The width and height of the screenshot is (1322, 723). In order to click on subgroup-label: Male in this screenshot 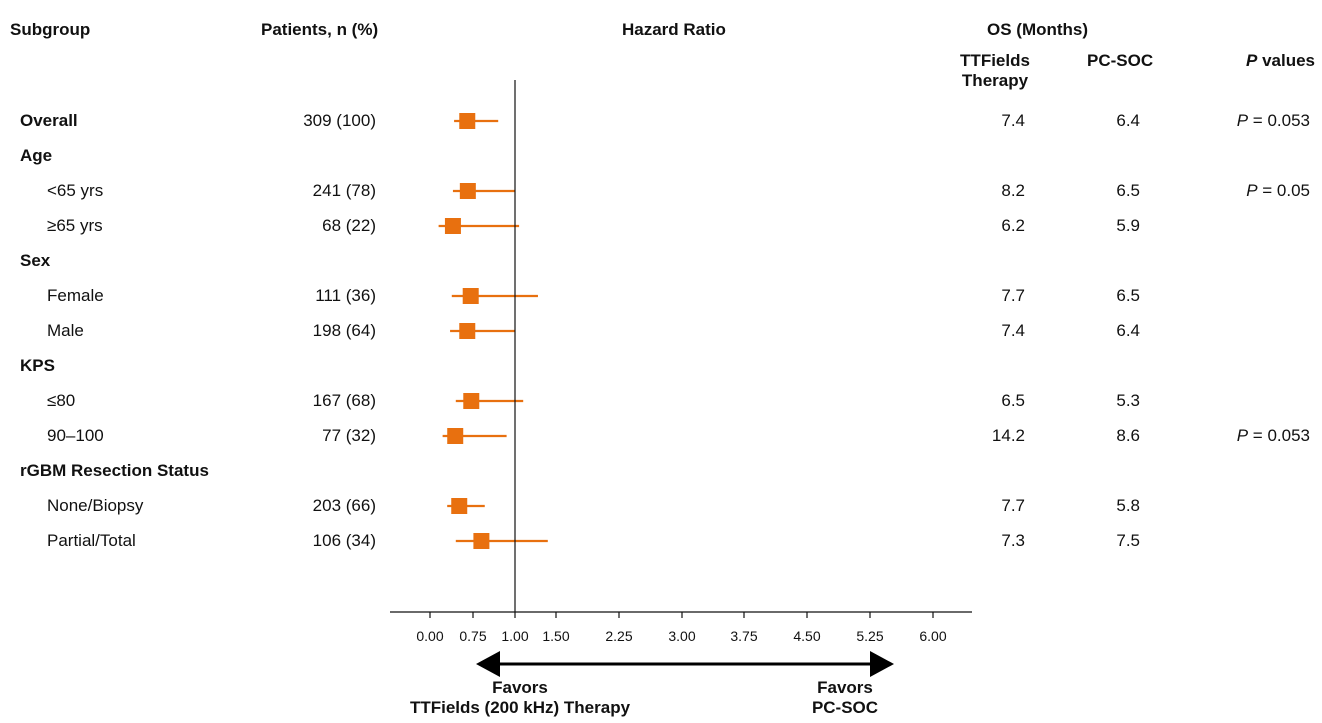, I will do `click(65, 330)`.